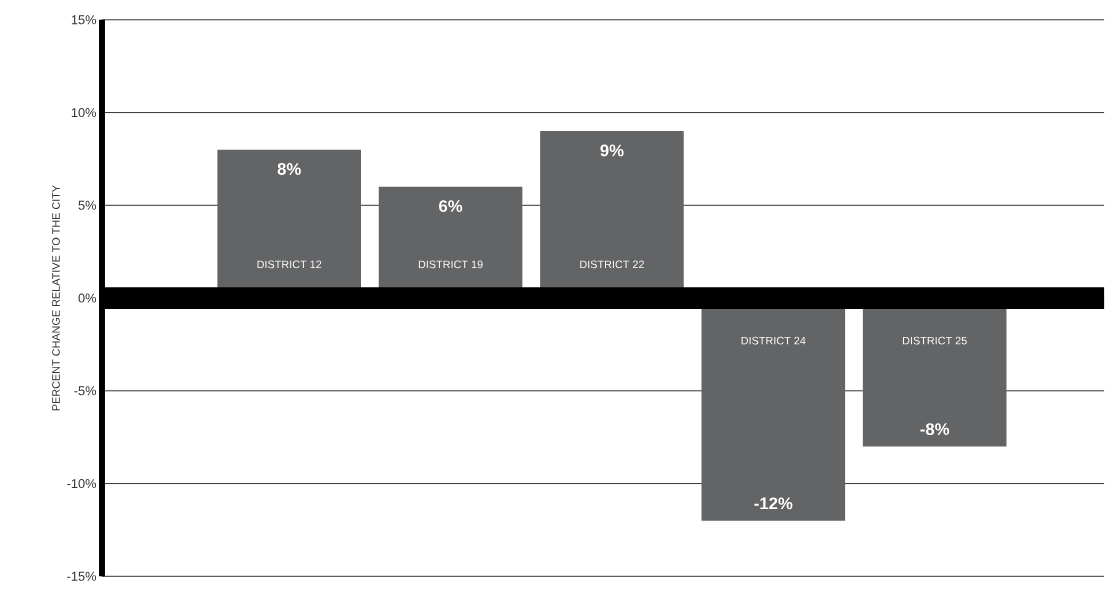  What do you see at coordinates (87, 205) in the screenshot?
I see `y-tick-label: 5%` at bounding box center [87, 205].